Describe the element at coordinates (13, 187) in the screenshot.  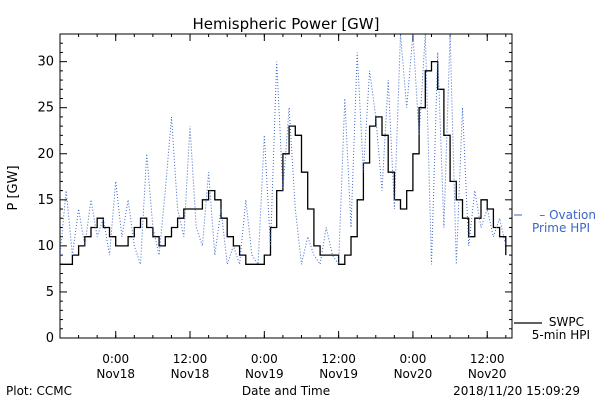
I see `y-axis-label: P [GW]` at that location.